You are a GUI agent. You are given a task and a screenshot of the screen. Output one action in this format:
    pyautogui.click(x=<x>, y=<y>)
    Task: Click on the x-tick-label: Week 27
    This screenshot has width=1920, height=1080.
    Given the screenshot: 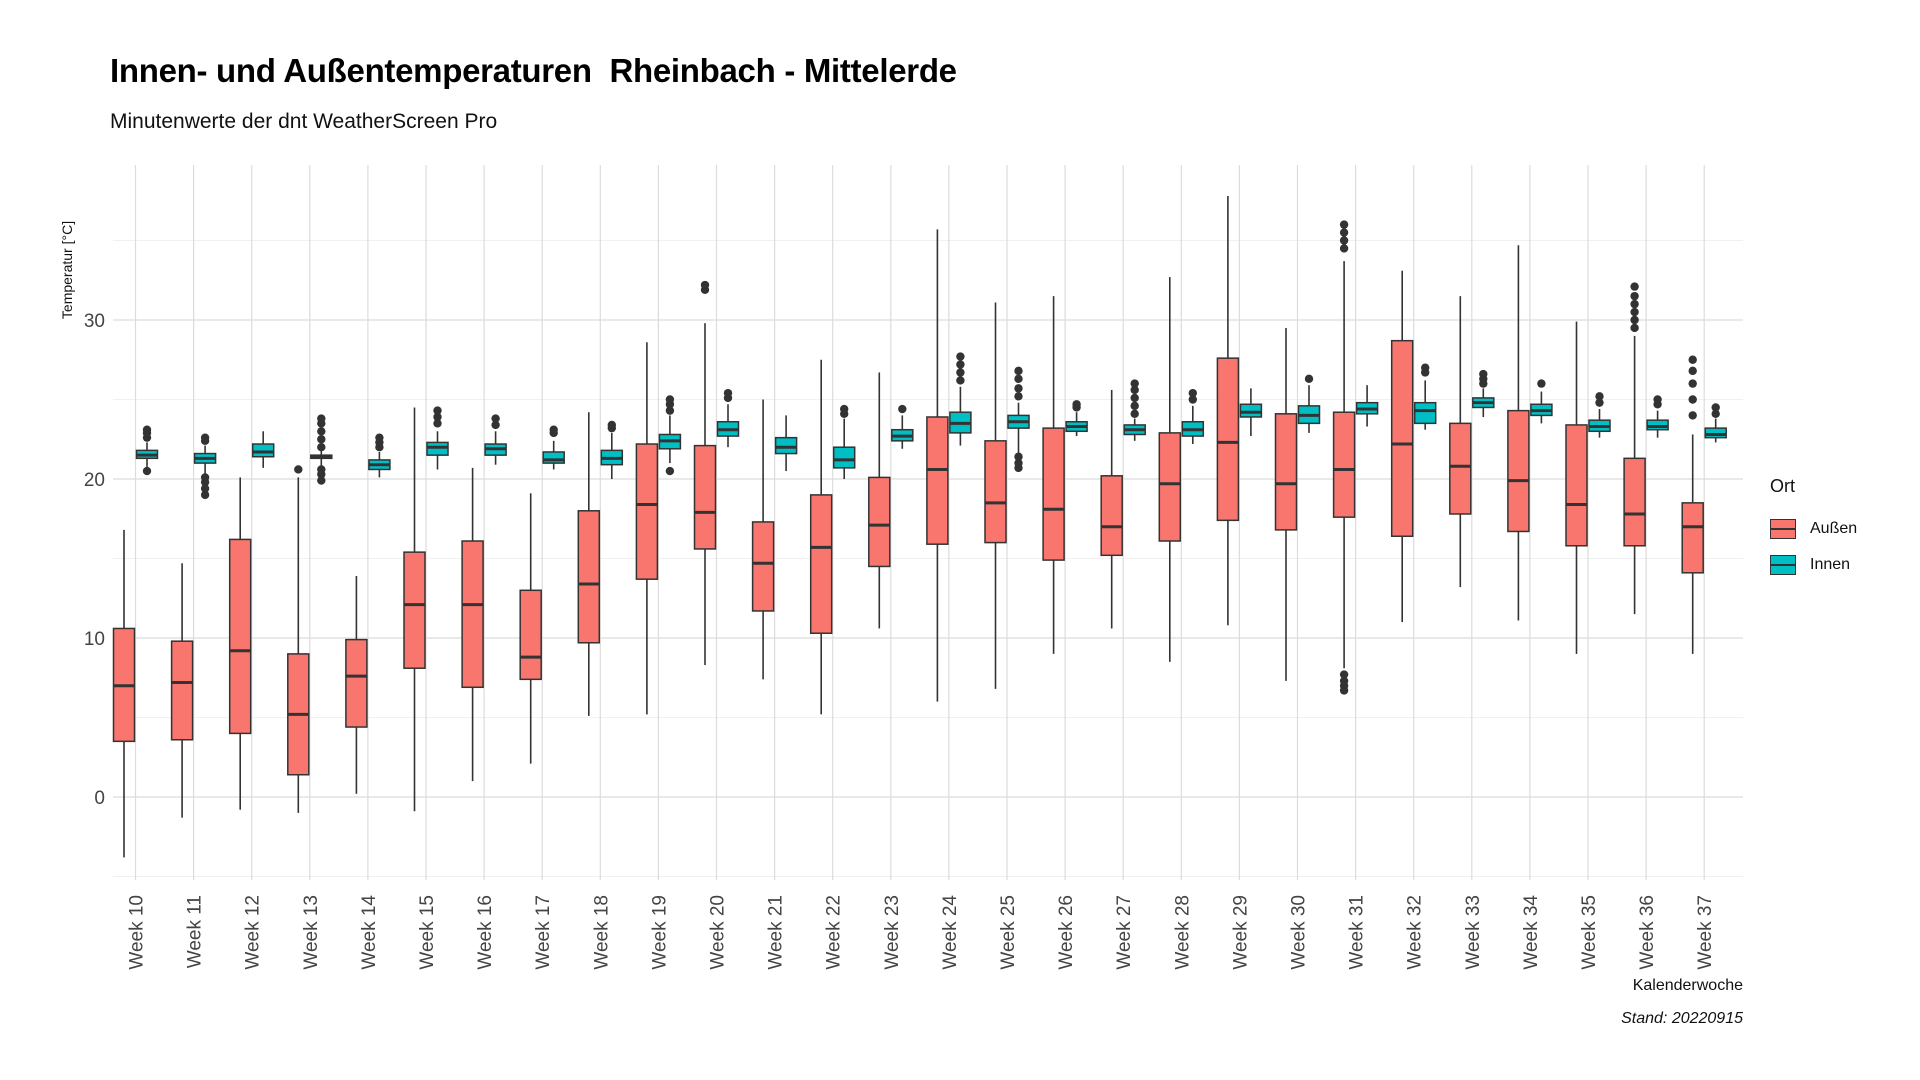 What is the action you would take?
    pyautogui.click(x=1124, y=932)
    